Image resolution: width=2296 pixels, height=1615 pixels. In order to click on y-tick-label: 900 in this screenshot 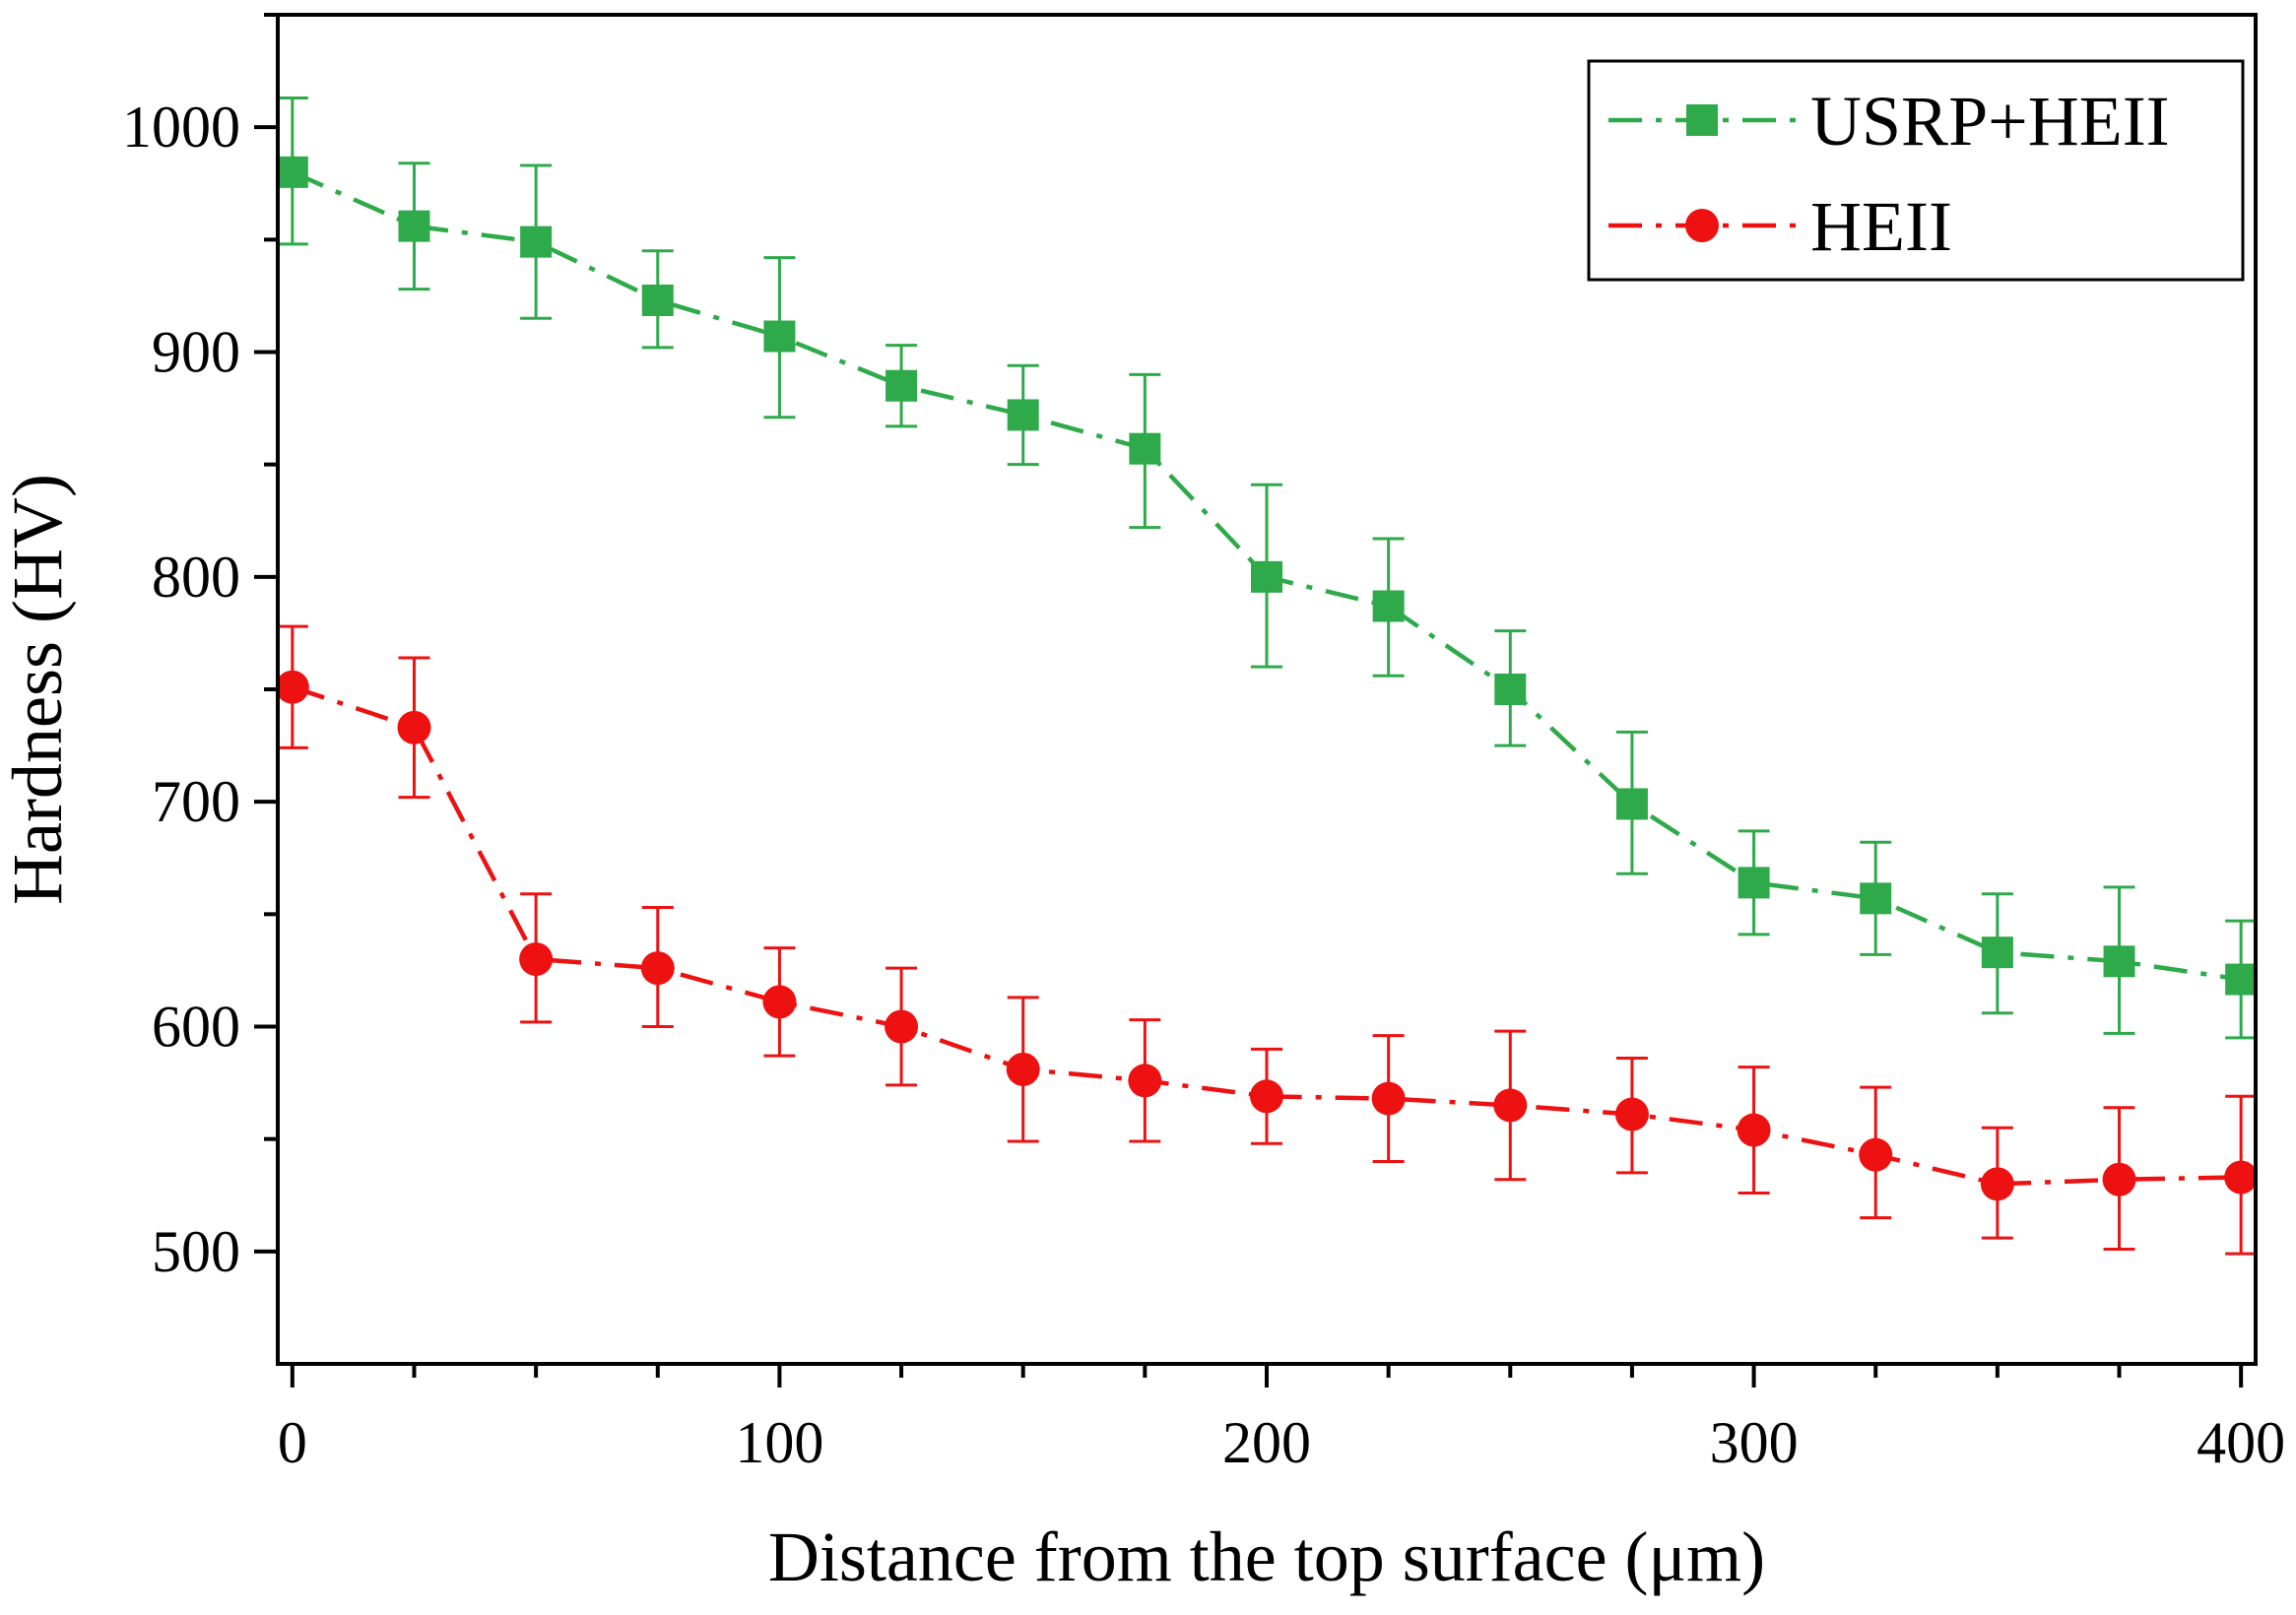, I will do `click(196, 352)`.